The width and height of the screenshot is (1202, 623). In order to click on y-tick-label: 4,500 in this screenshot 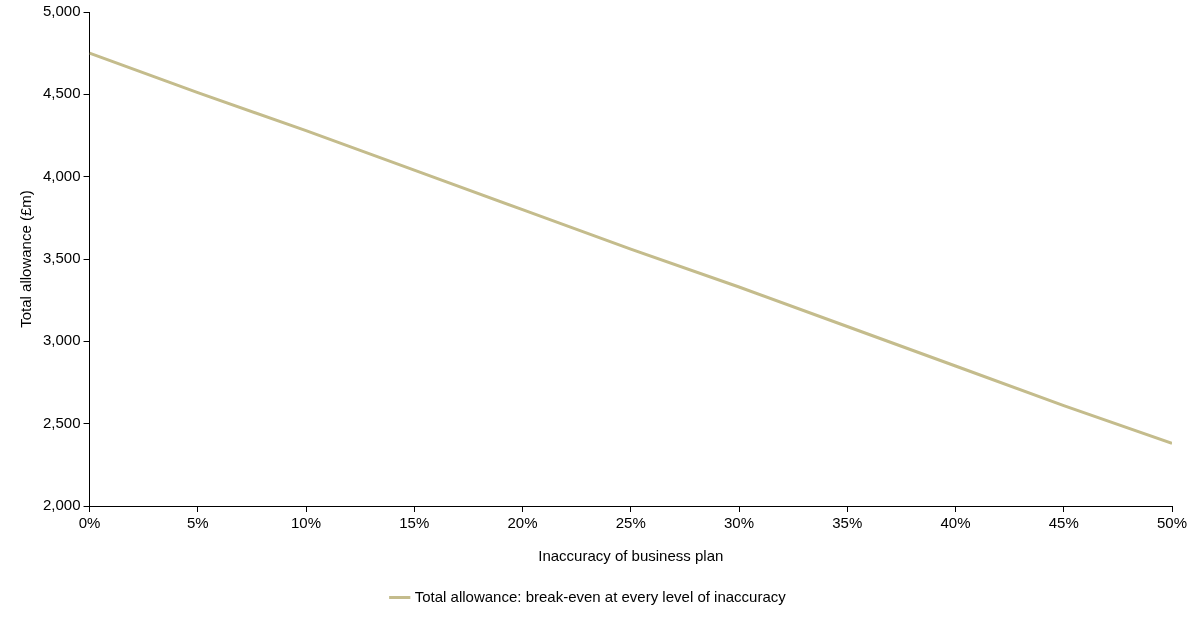, I will do `click(61, 93)`.